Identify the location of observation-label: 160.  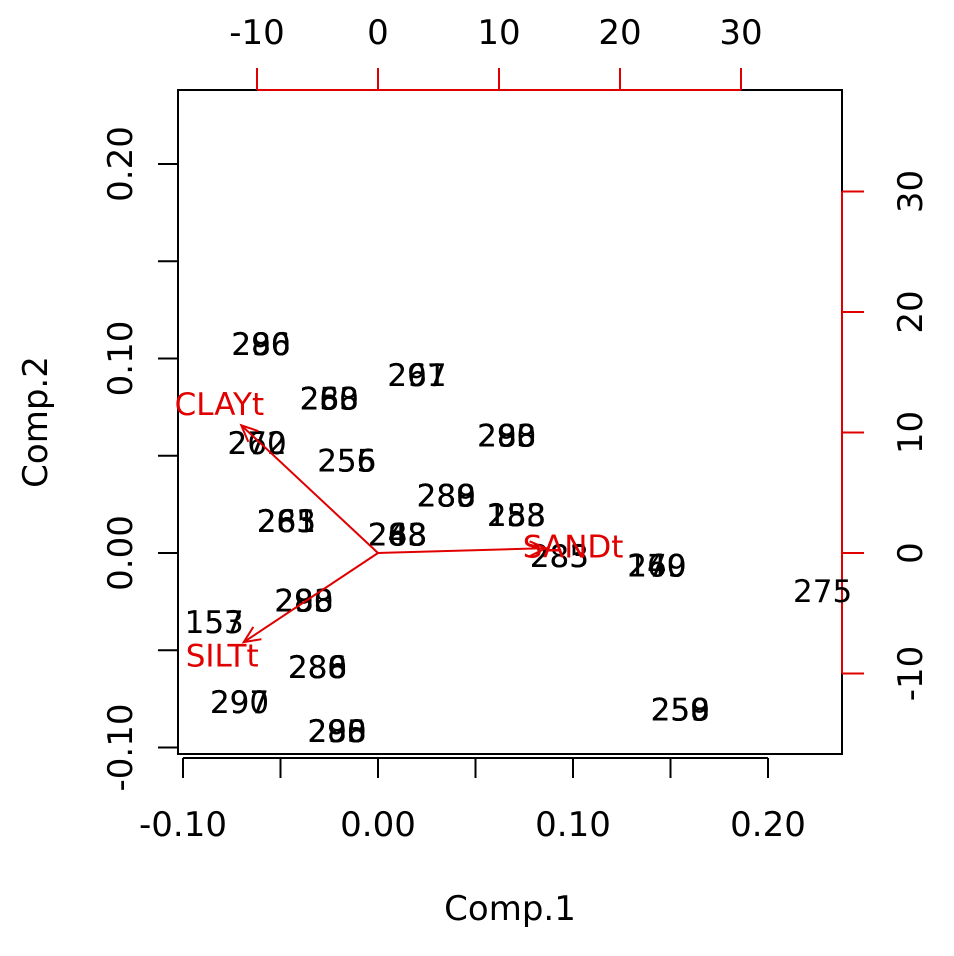
(656, 567).